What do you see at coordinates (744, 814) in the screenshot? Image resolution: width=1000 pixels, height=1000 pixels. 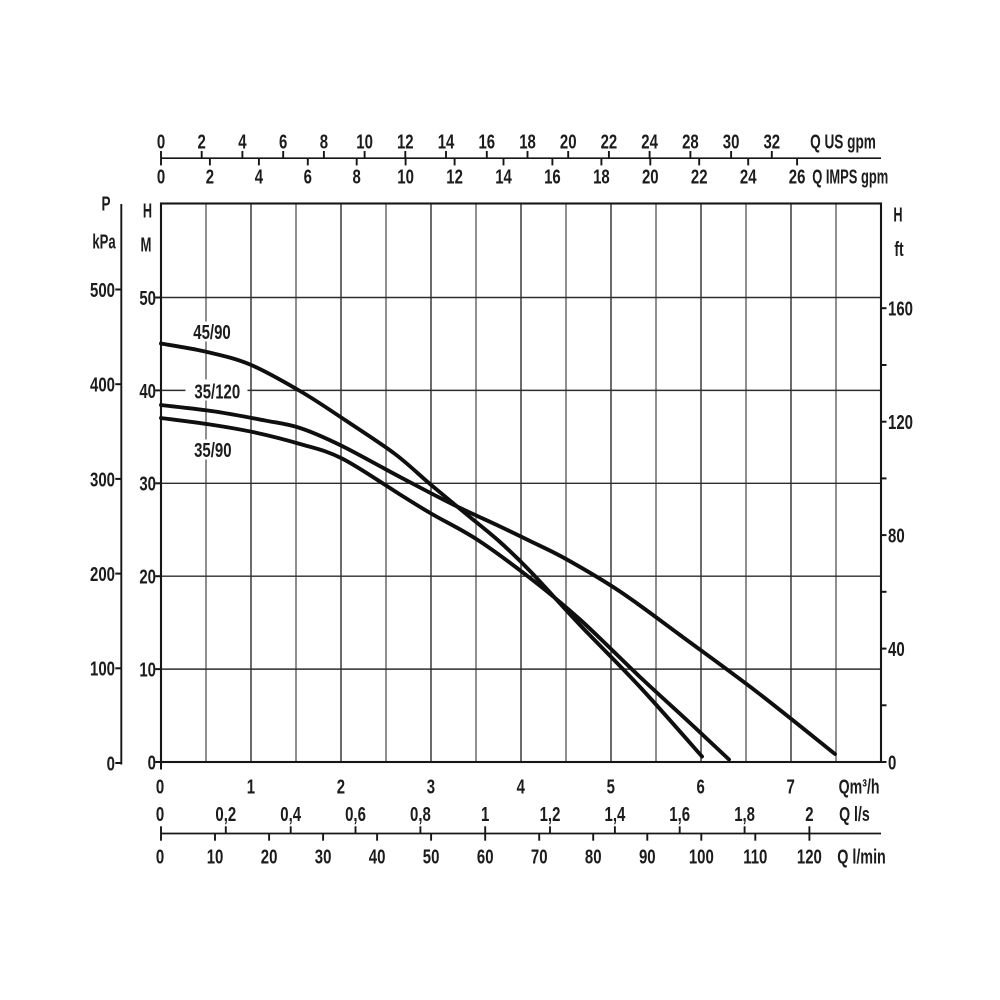 I see `svg-text: 1,8` at bounding box center [744, 814].